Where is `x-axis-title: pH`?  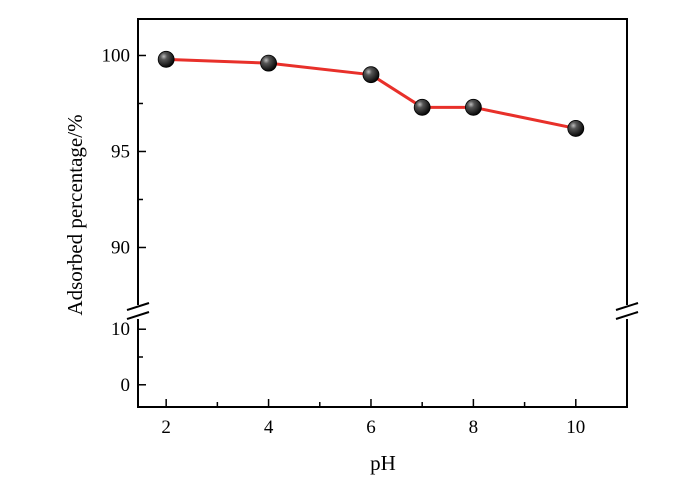 x-axis-title: pH is located at coordinates (383, 463).